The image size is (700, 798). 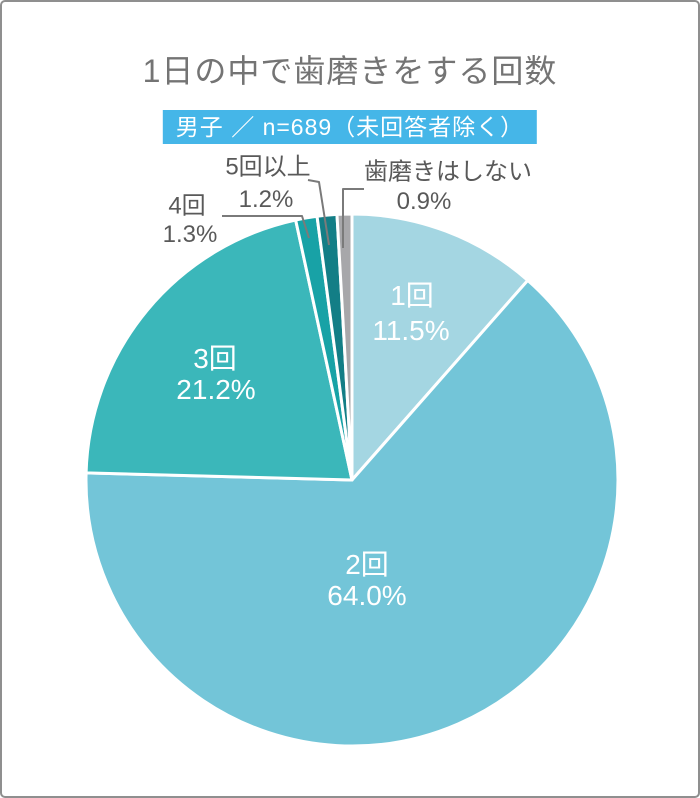 What do you see at coordinates (350, 71) in the screenshot?
I see `chart-title: 1日の中で歯磨きをする回数` at bounding box center [350, 71].